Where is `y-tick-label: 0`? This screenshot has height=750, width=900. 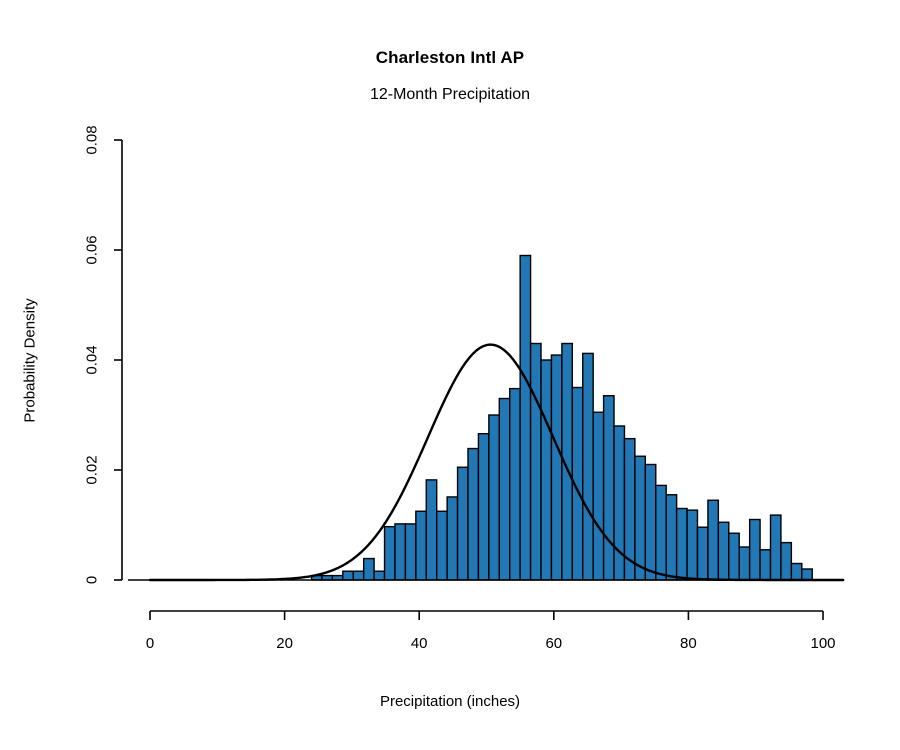
y-tick-label: 0 is located at coordinates (92, 580).